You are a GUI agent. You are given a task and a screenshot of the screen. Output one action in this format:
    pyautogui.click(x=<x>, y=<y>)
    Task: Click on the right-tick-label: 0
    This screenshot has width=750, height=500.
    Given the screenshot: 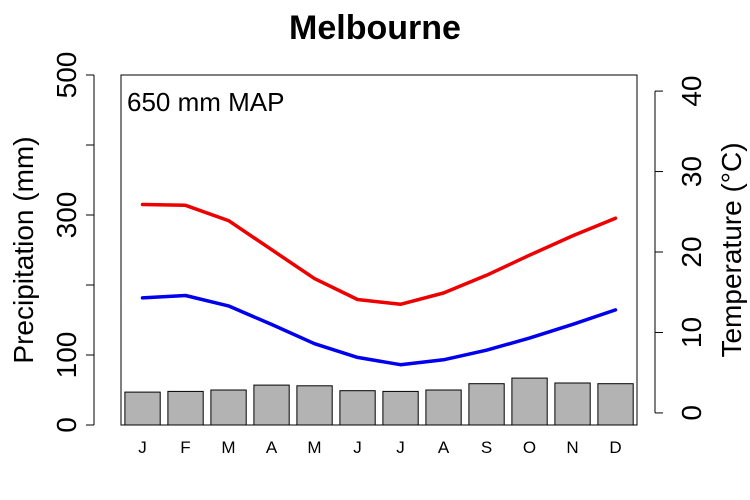 What is the action you would take?
    pyautogui.click(x=691, y=413)
    